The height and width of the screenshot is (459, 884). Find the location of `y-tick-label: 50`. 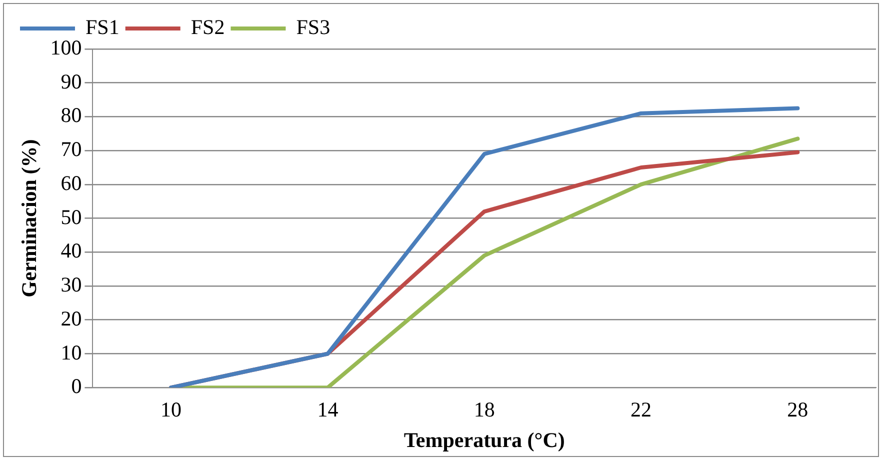

y-tick-label: 50 is located at coordinates (71, 216).